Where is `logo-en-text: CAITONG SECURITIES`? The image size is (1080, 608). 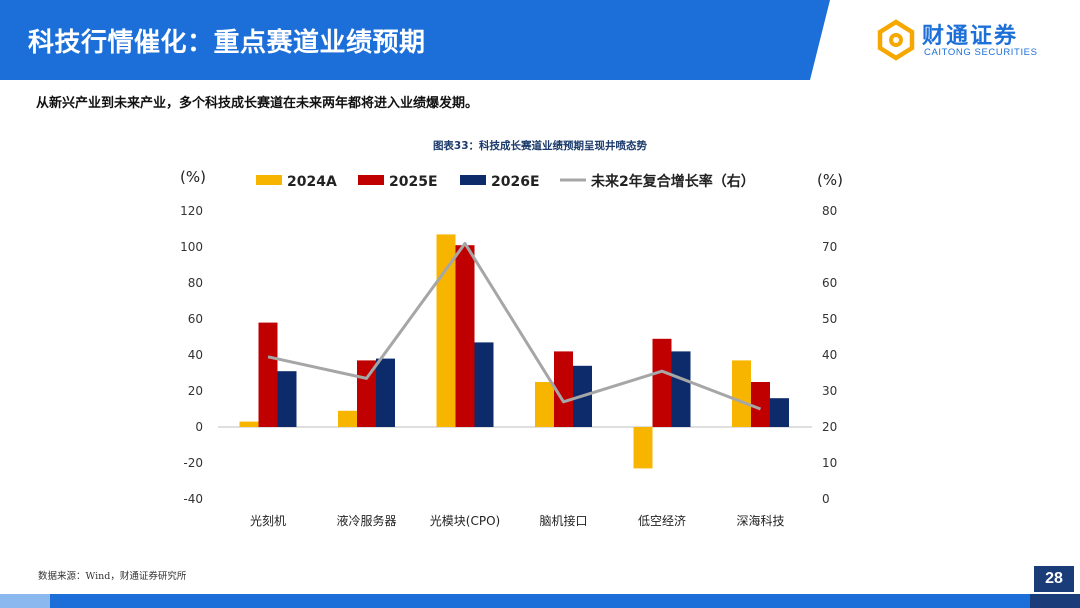
logo-en-text: CAITONG SECURITIES is located at coordinates (981, 52).